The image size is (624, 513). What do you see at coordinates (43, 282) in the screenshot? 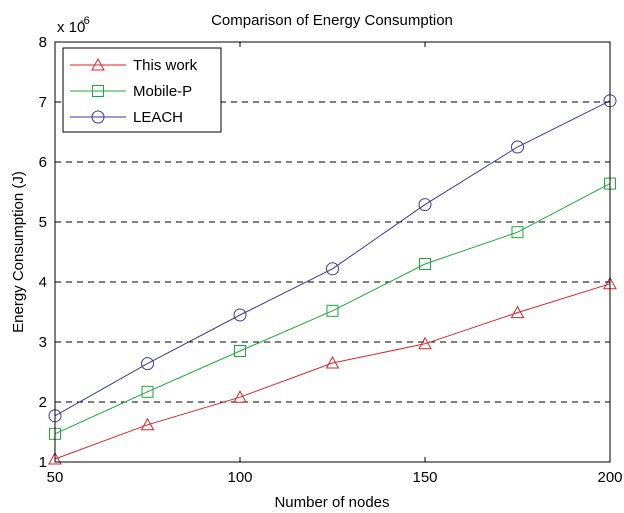
I see `y-tick-label: 4` at bounding box center [43, 282].